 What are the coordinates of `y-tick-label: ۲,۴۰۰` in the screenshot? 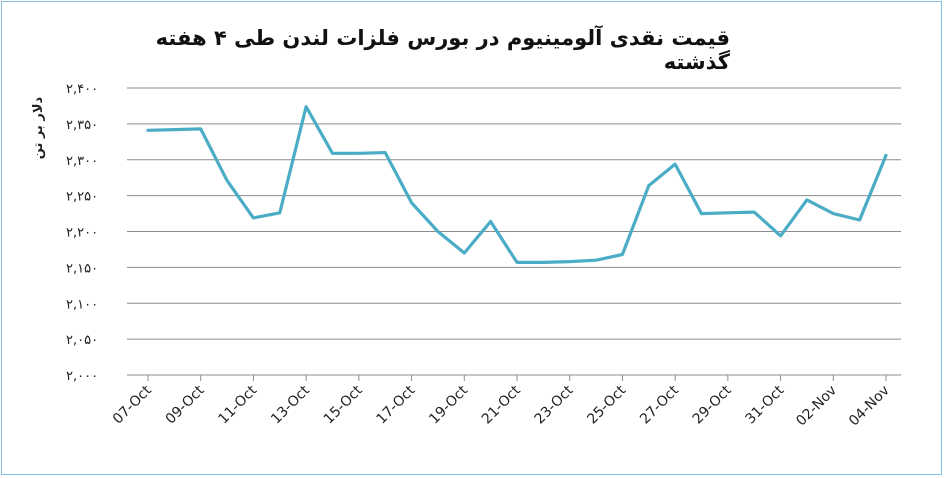 It's located at (82, 89).